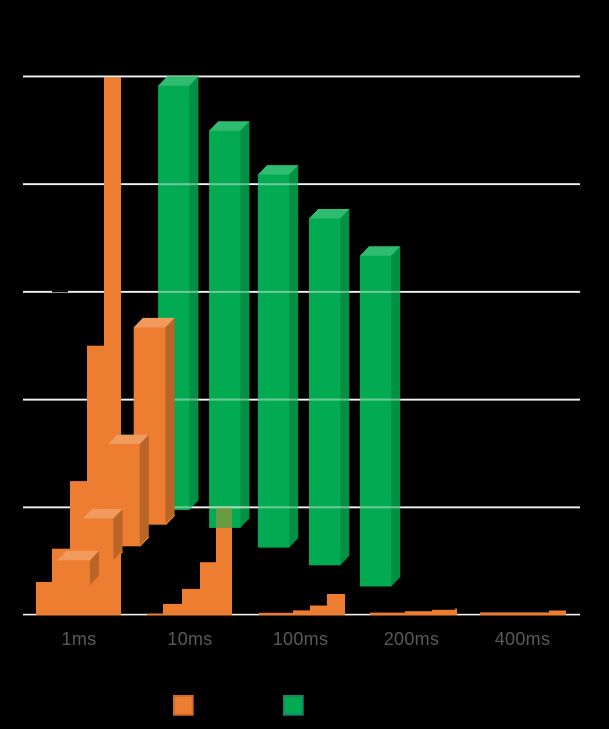 The width and height of the screenshot is (609, 729). I want to click on svg-text: 200ms, so click(412, 639).